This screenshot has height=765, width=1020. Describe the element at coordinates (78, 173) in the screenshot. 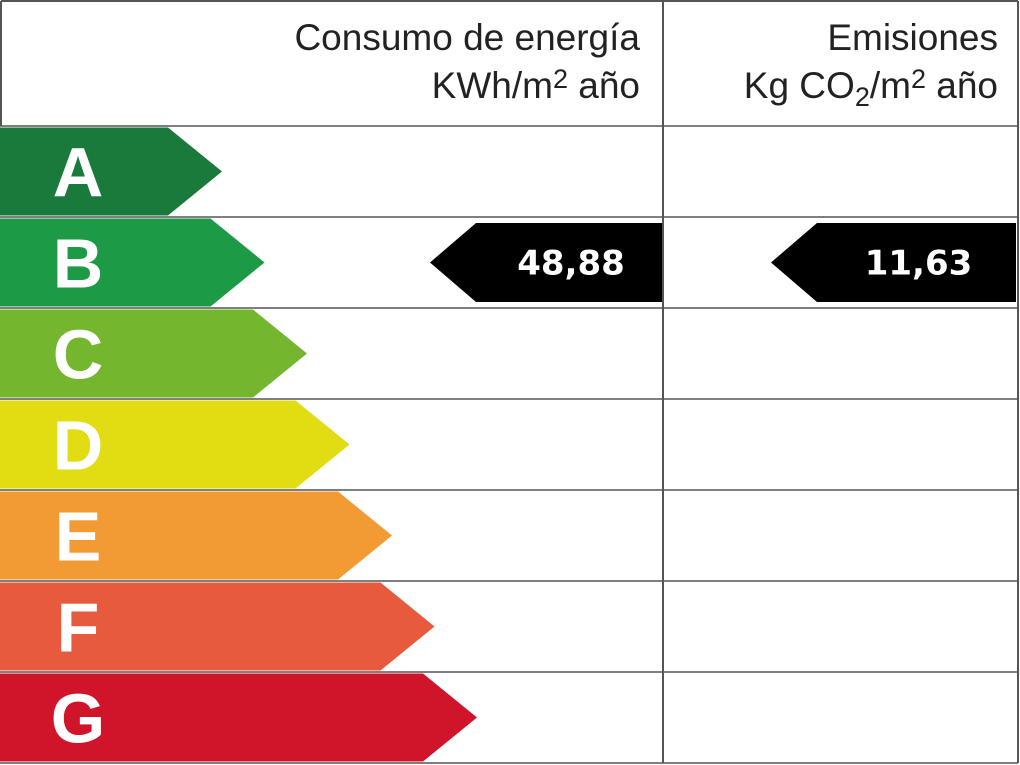

I see `band-letter-a: A` at that location.